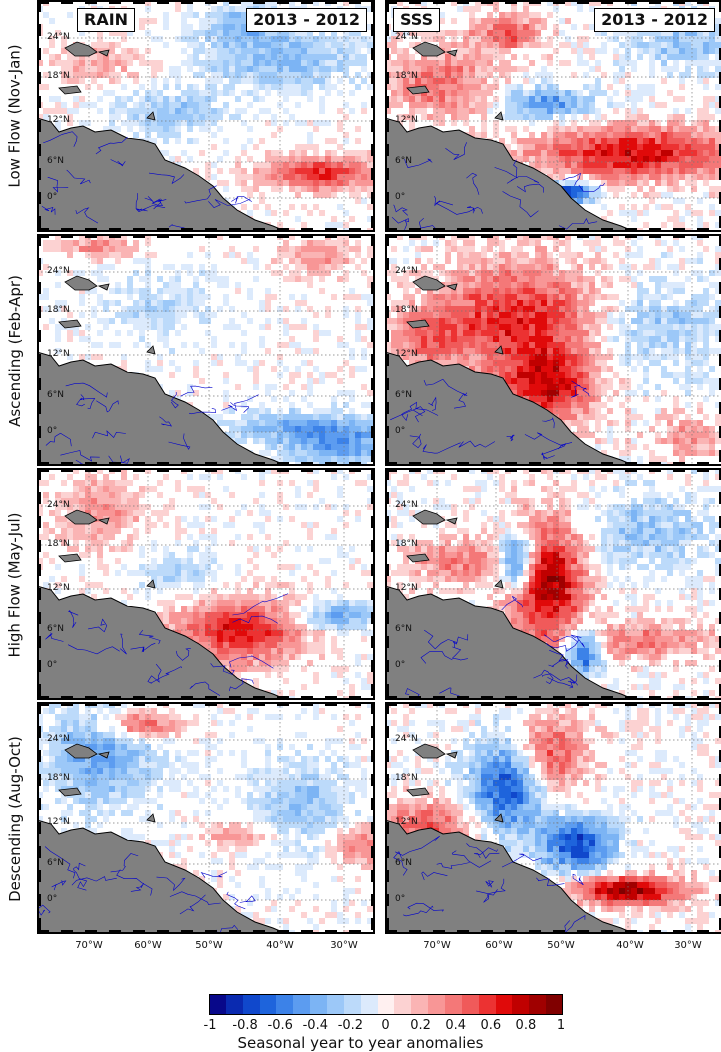  What do you see at coordinates (58, 544) in the screenshot?
I see `lat-label: 18°N` at bounding box center [58, 544].